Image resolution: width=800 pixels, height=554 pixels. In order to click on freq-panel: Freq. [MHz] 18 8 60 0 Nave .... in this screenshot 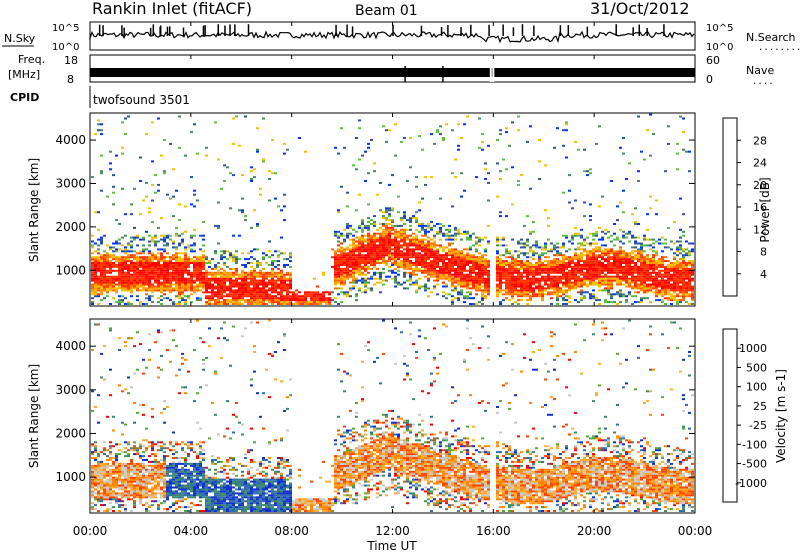, I will do `click(391, 70)`.